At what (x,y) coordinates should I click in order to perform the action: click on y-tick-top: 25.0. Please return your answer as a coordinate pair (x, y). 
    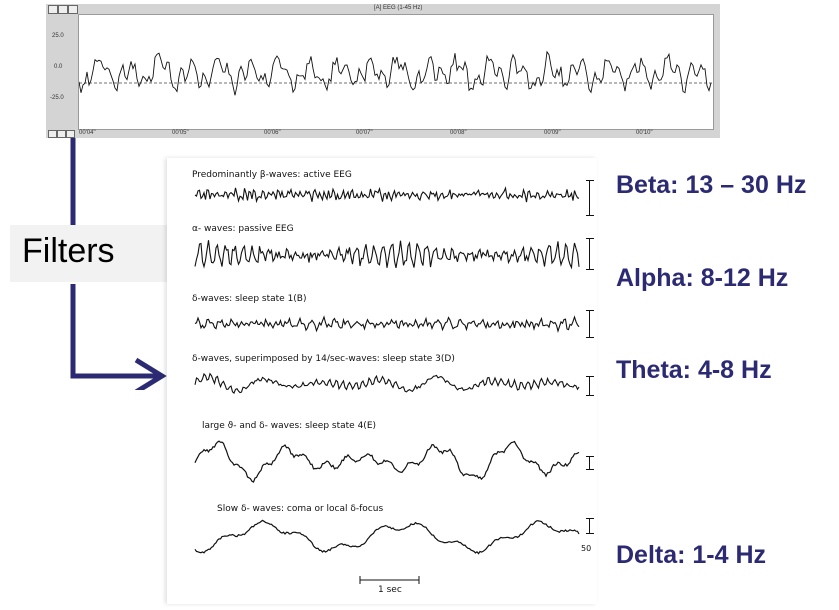
    Looking at the image, I should click on (58, 36).